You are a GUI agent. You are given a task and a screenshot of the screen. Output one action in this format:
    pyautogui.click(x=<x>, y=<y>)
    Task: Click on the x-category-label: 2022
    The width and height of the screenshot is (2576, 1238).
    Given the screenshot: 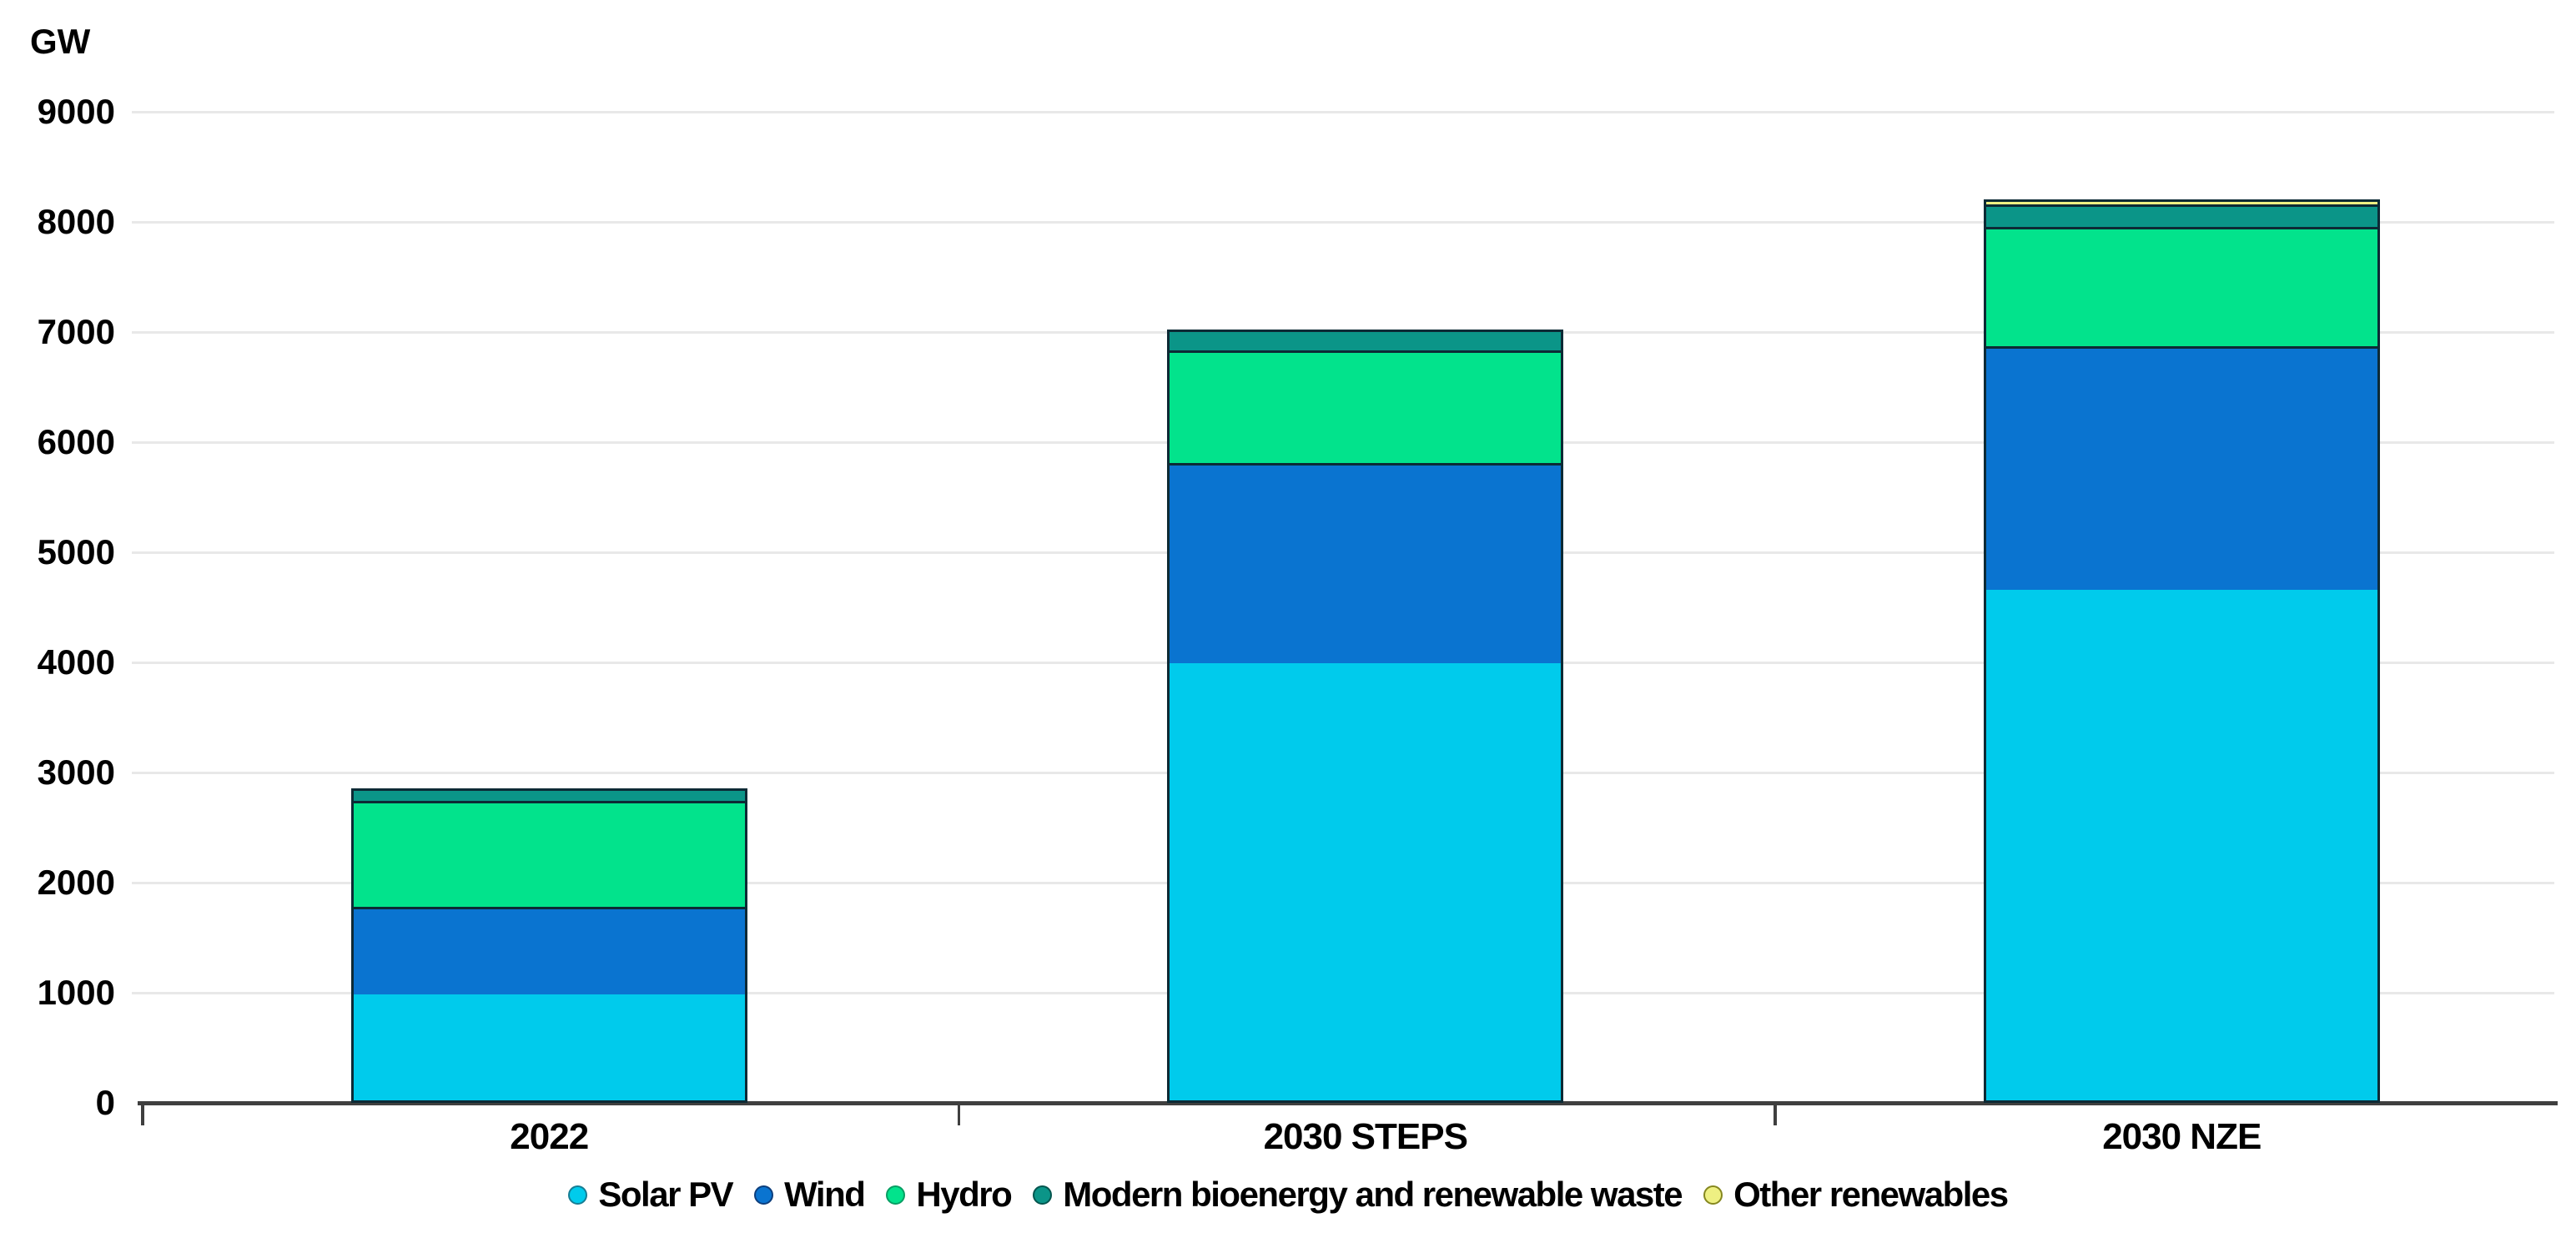 What is the action you would take?
    pyautogui.click(x=549, y=1137)
    